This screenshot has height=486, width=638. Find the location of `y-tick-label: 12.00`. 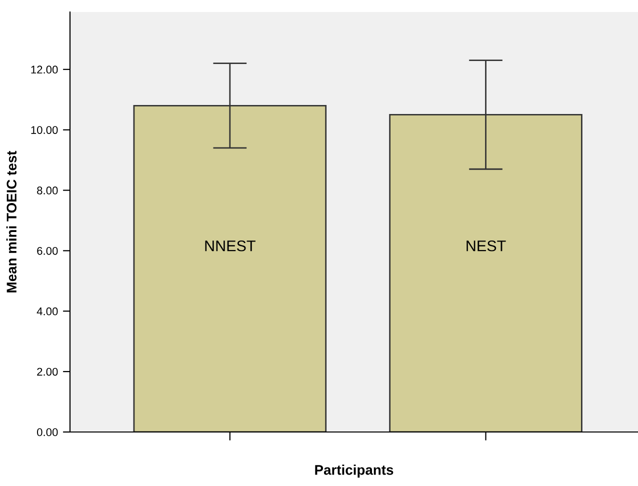

y-tick-label: 12.00 is located at coordinates (44, 70).